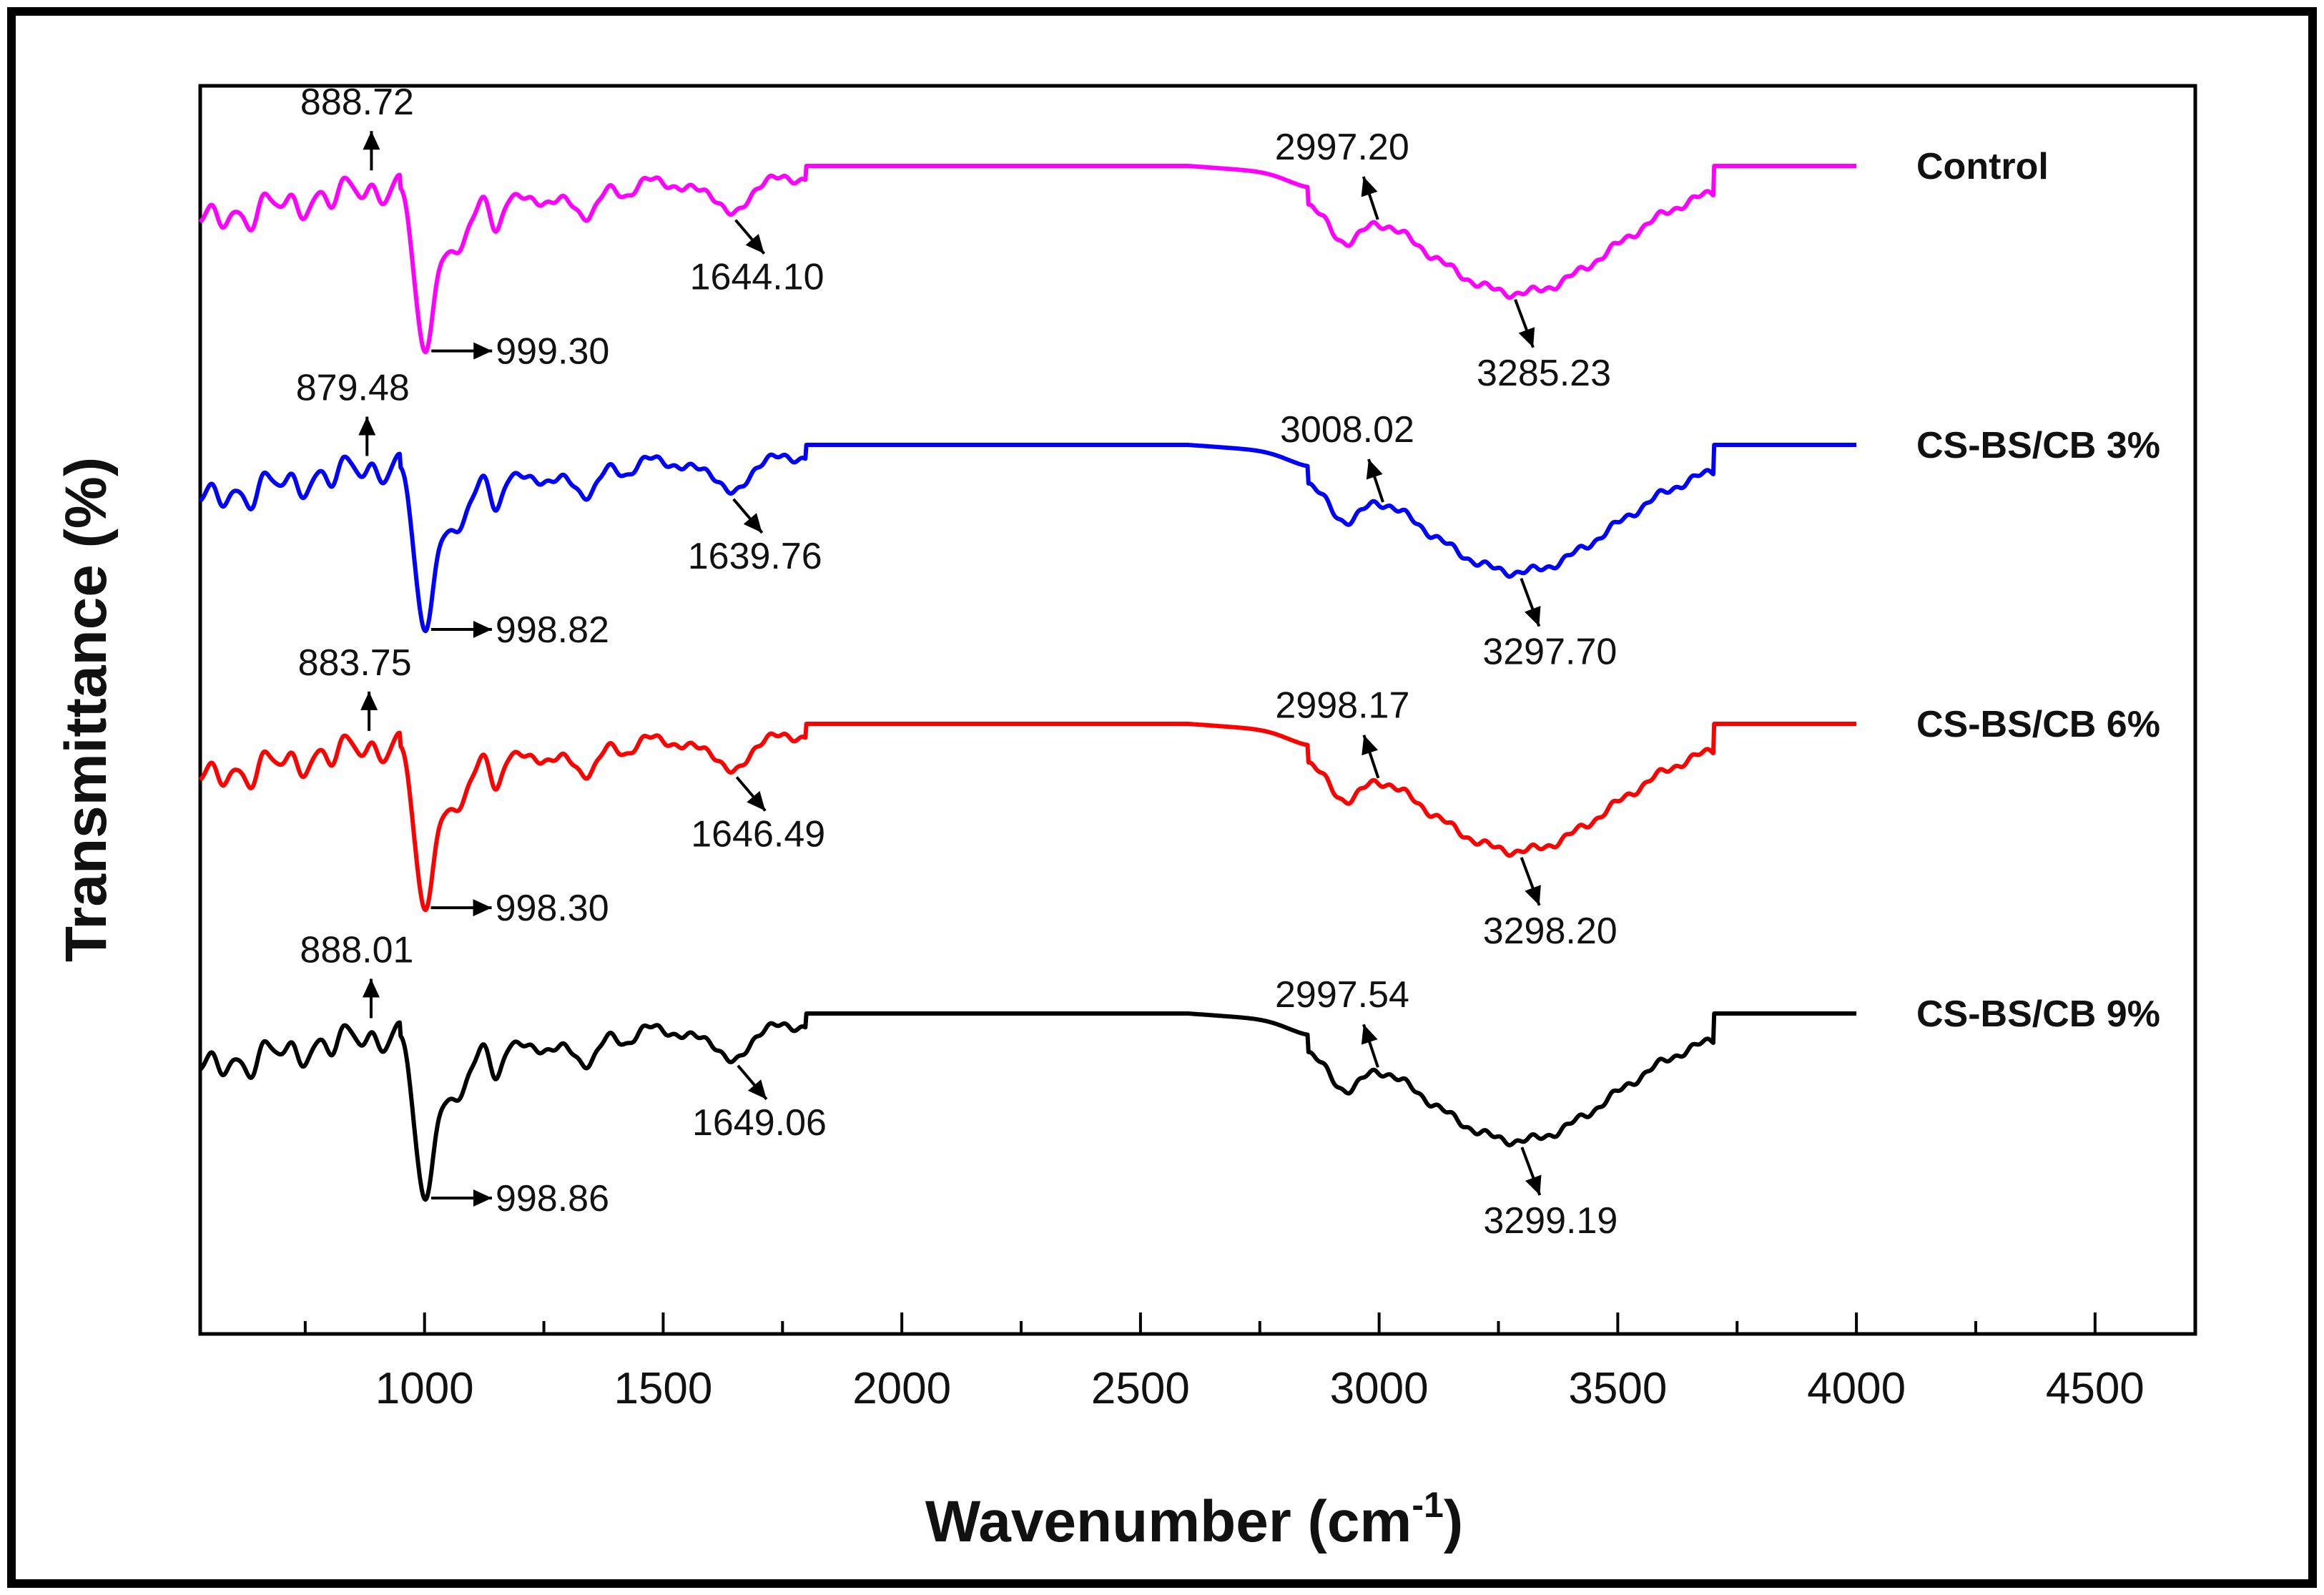  Describe the element at coordinates (1544, 373) in the screenshot. I see `peak-label: 3285.23` at that location.